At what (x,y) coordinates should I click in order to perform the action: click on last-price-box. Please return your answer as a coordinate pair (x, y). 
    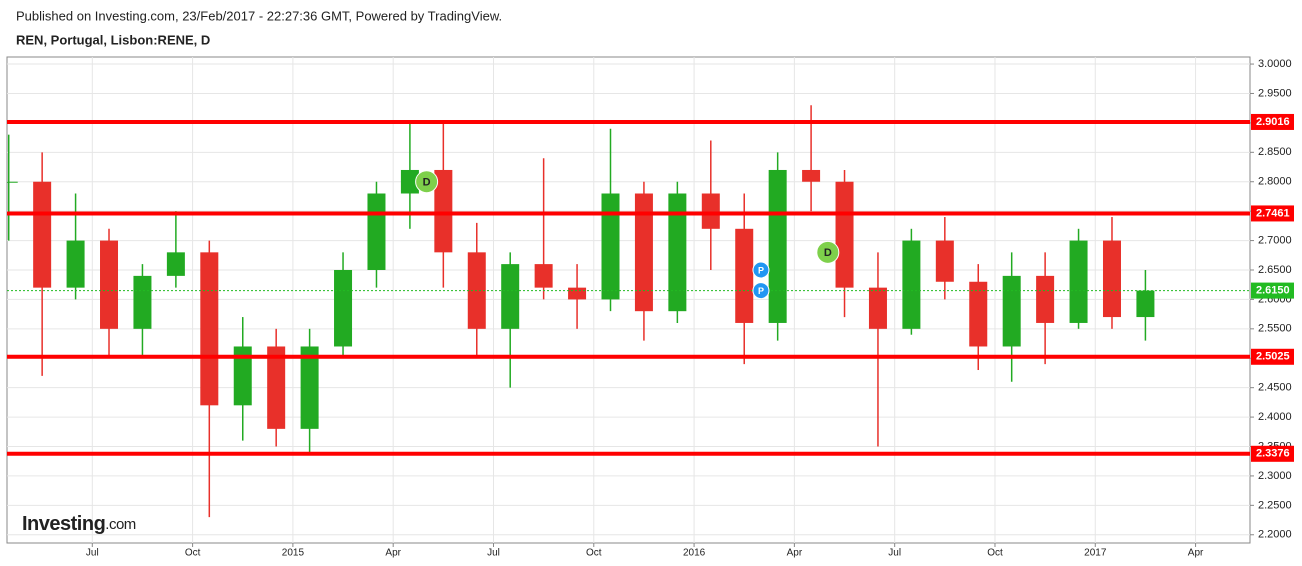
    Looking at the image, I should click on (1272, 290).